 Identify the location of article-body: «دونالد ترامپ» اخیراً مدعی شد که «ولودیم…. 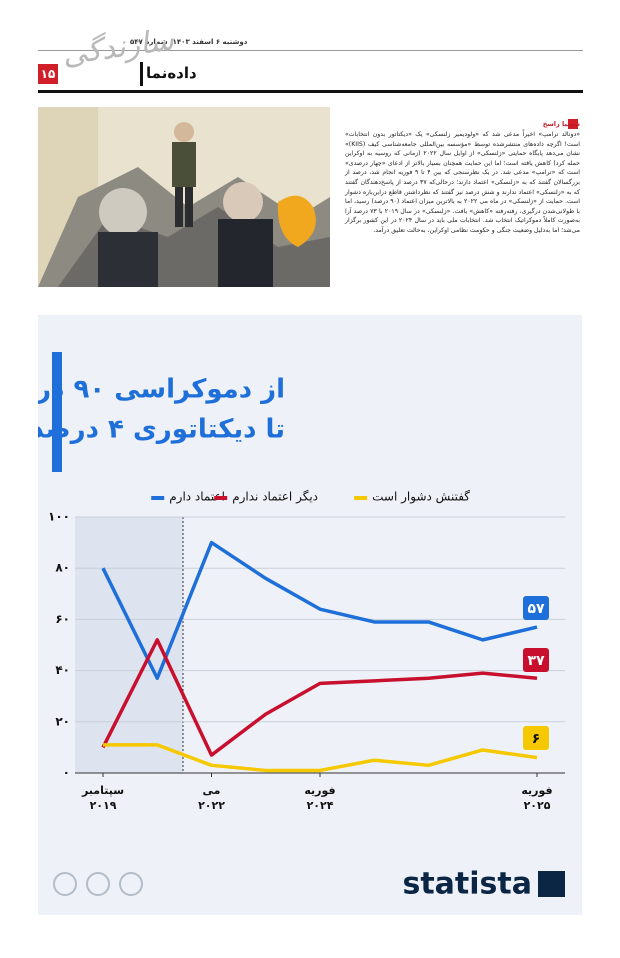
(463, 182).